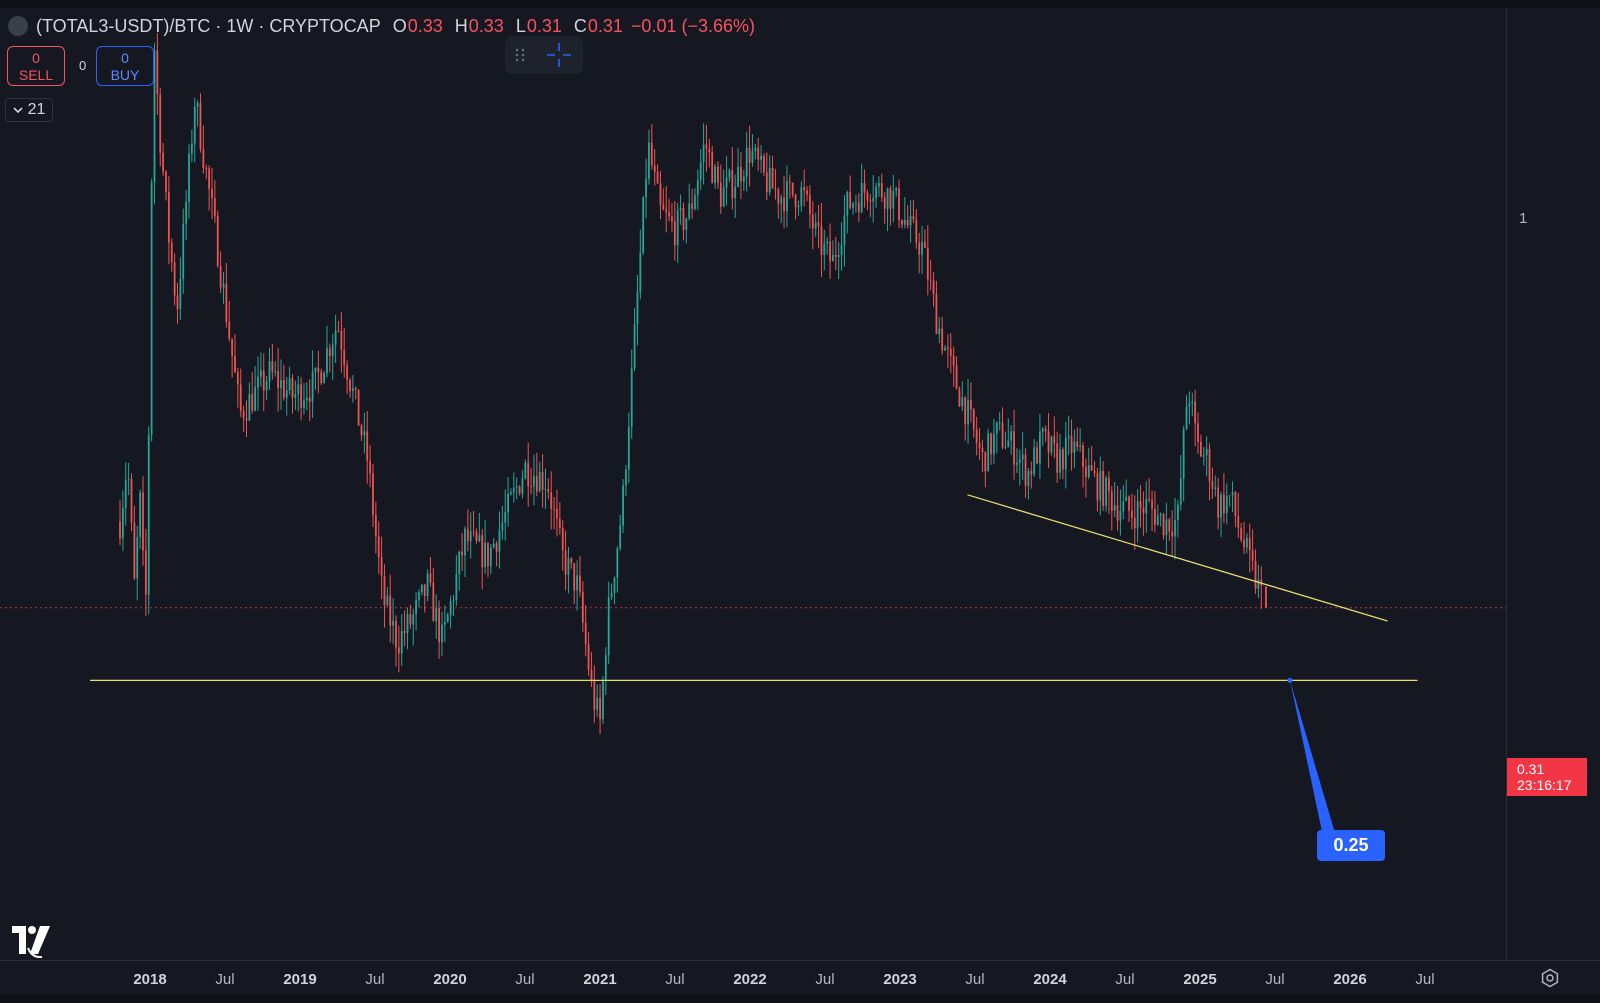 The height and width of the screenshot is (1003, 1600). I want to click on sell-button: 0 SELL, so click(36, 66).